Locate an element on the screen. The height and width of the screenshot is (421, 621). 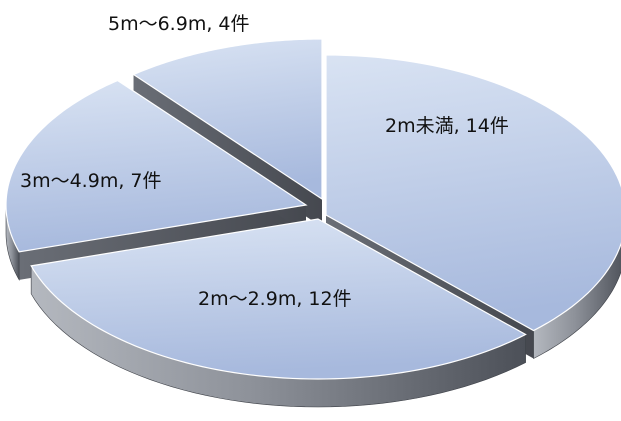
slice-label-3m-4.9m: 3m～4.9m, 7件 is located at coordinates (91, 181).